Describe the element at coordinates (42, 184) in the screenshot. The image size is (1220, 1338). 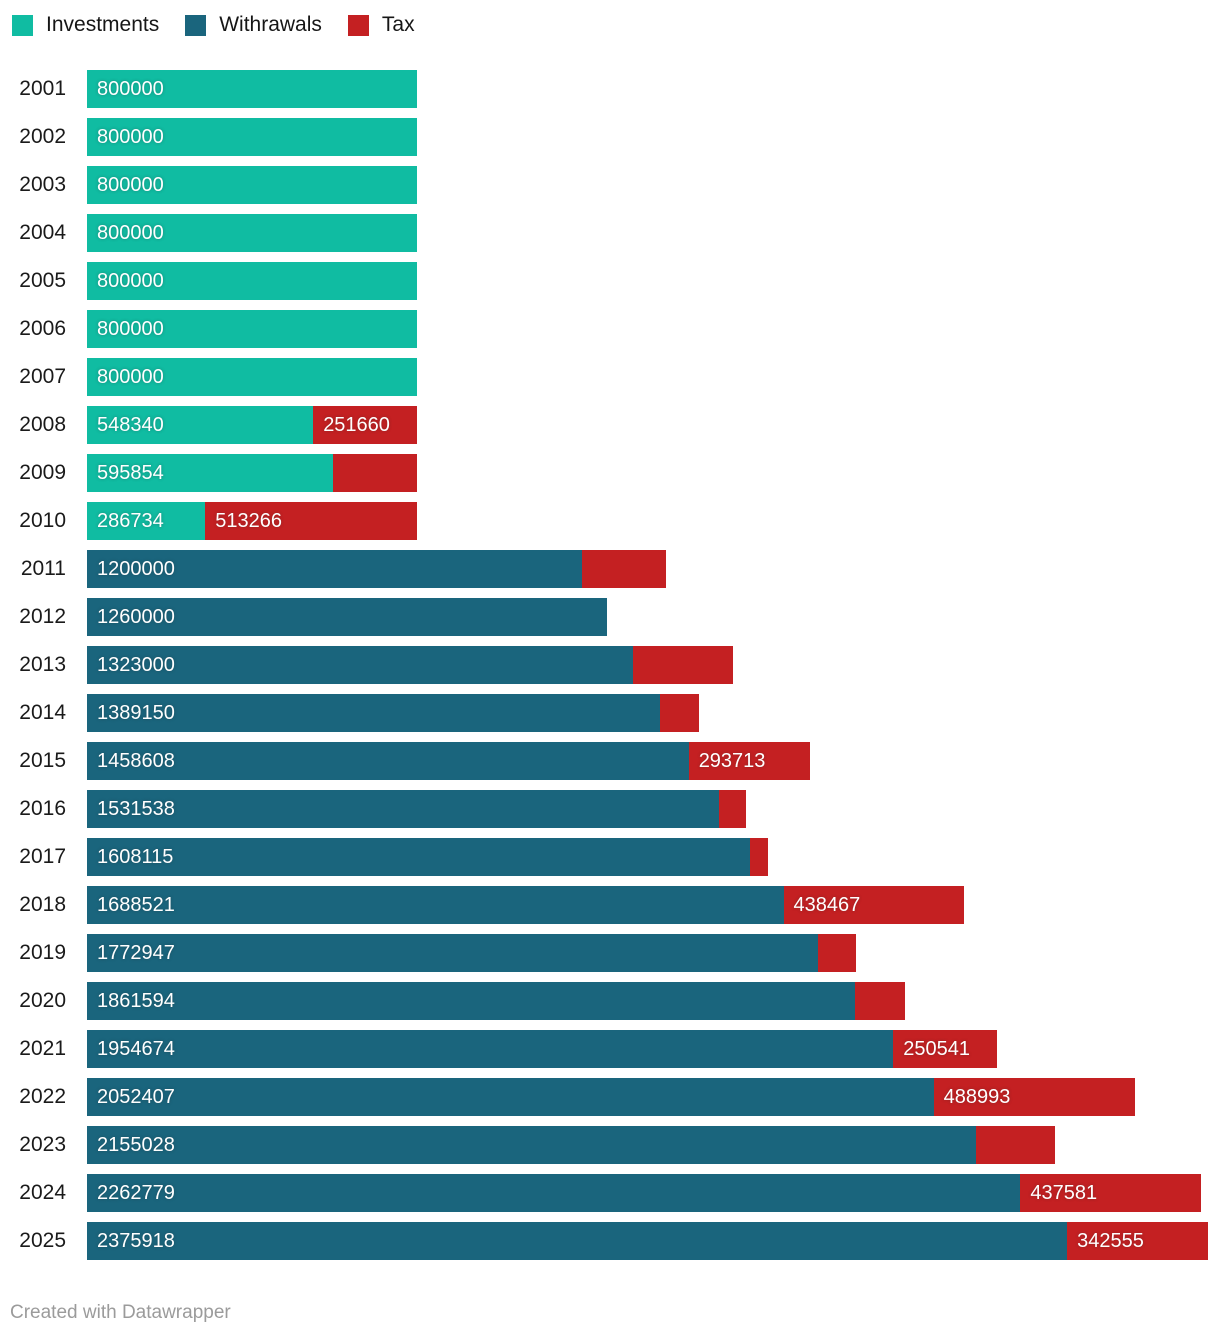
I see `year-label: 2003` at that location.